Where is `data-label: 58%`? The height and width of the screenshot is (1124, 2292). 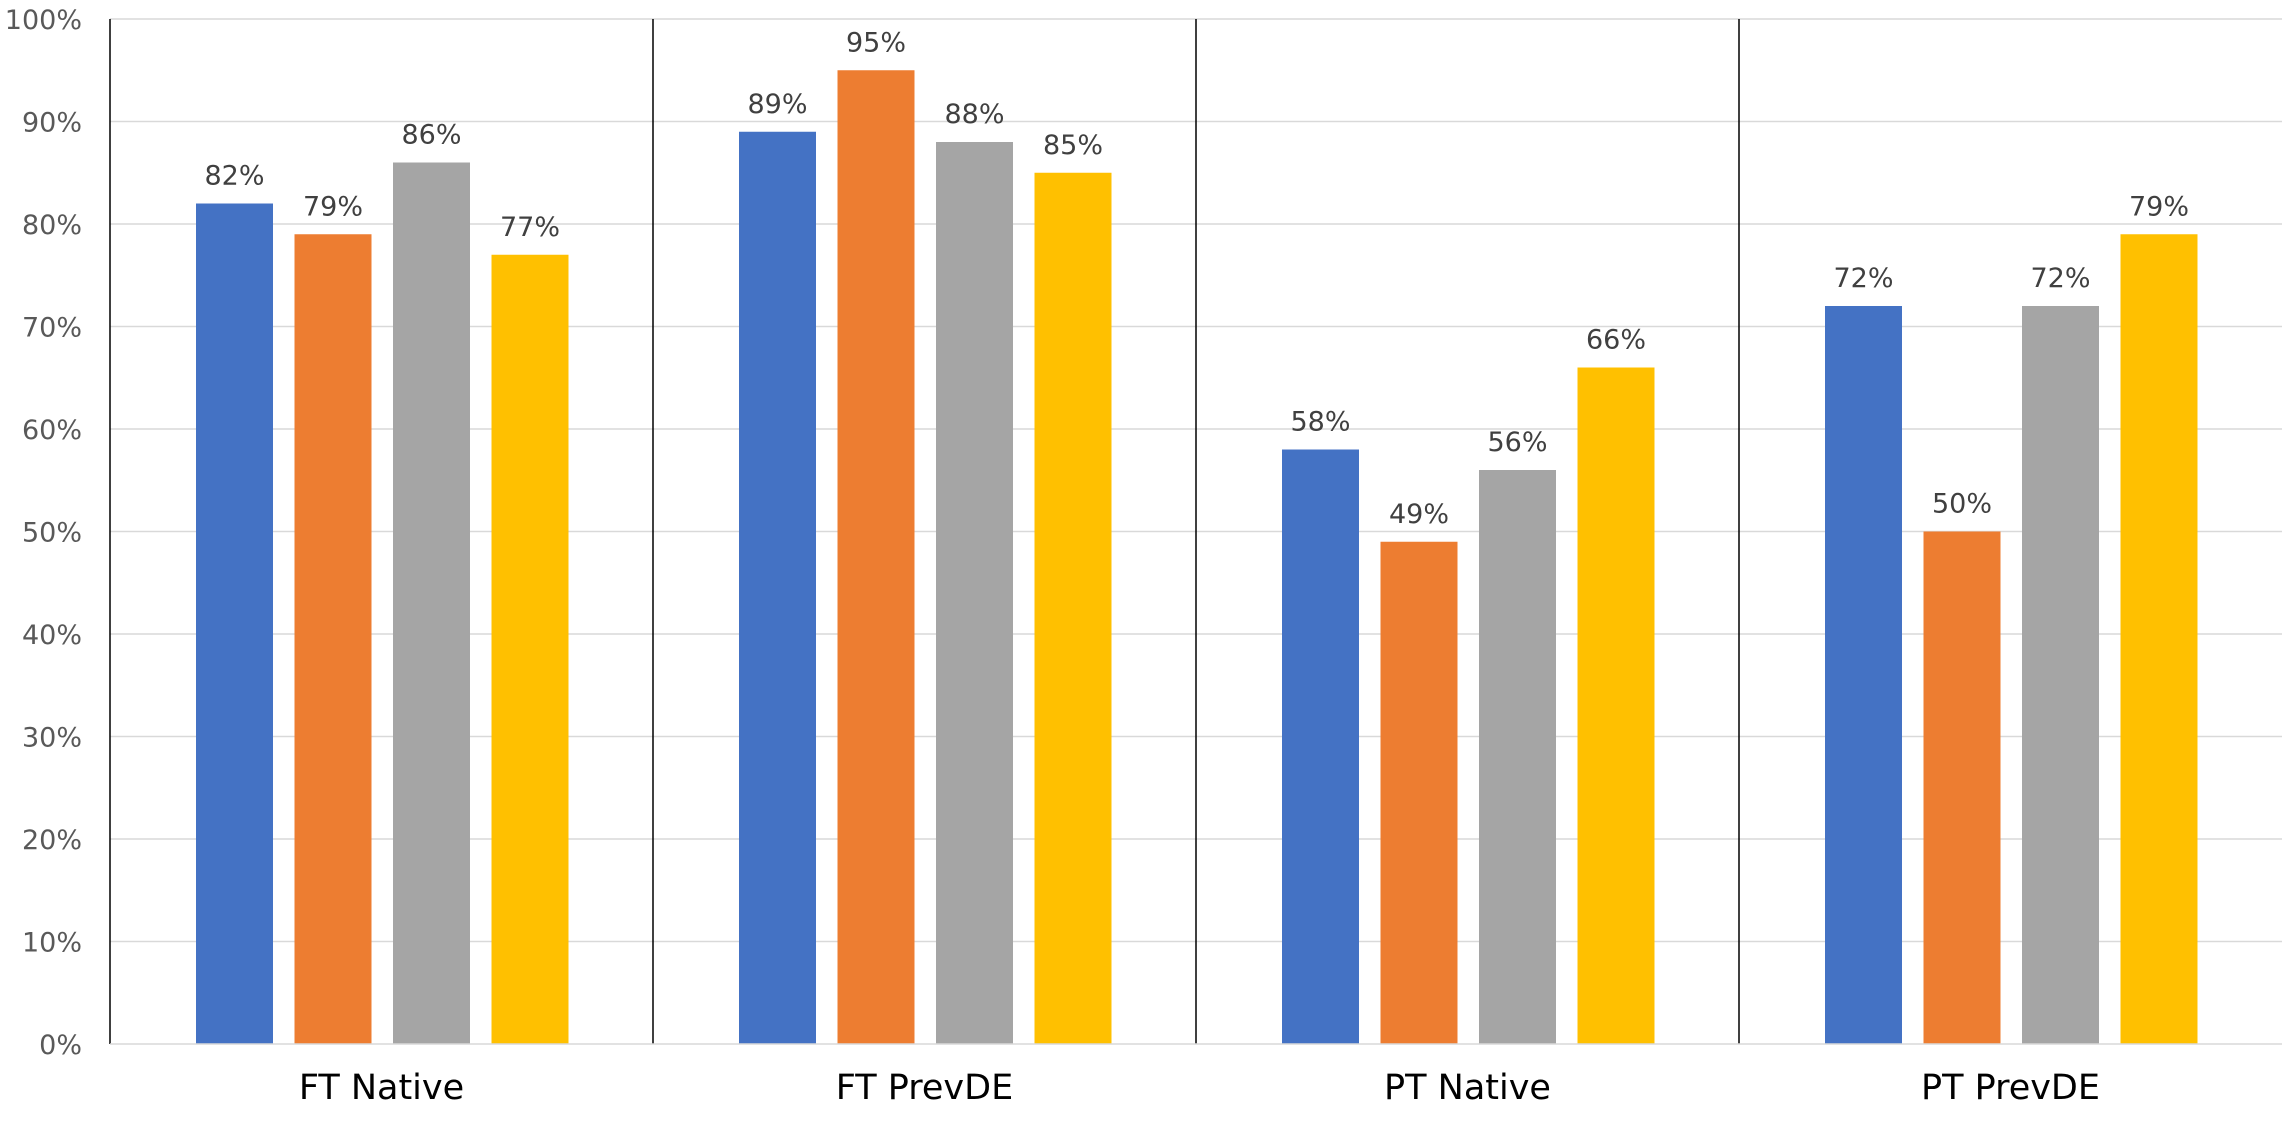 data-label: 58% is located at coordinates (1320, 422).